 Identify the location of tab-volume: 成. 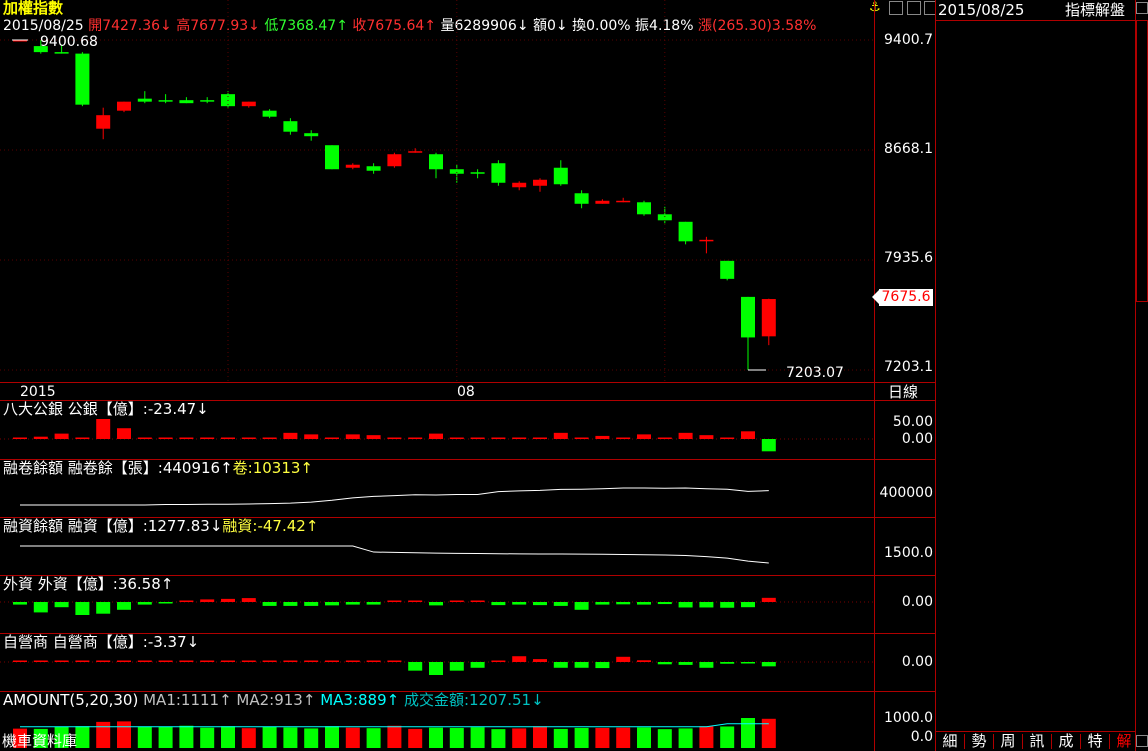
(1066, 741).